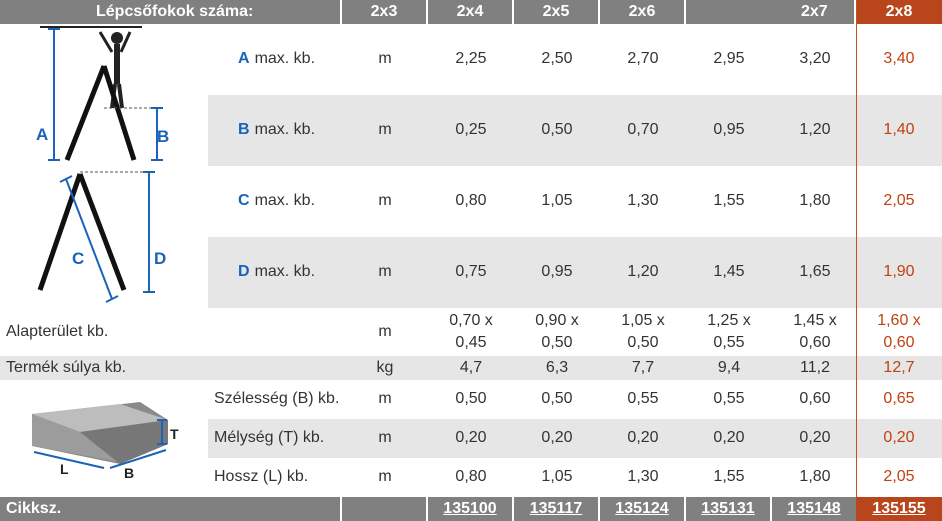 The width and height of the screenshot is (942, 521). Describe the element at coordinates (729, 320) in the screenshot. I see `footprint-line: 1,25 x` at that location.